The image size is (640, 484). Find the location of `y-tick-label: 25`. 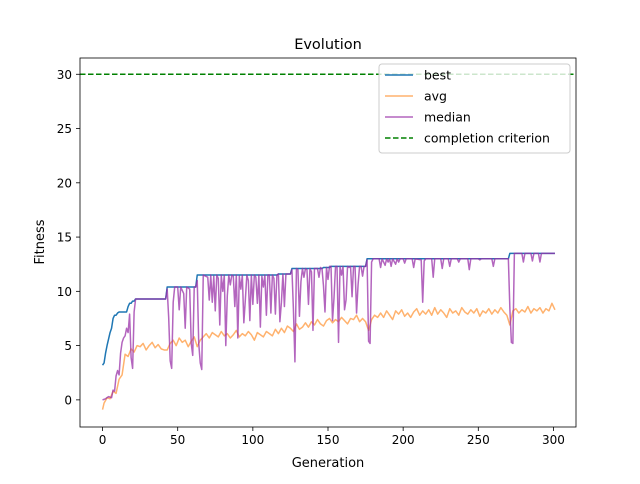

y-tick-label: 25 is located at coordinates (64, 129).